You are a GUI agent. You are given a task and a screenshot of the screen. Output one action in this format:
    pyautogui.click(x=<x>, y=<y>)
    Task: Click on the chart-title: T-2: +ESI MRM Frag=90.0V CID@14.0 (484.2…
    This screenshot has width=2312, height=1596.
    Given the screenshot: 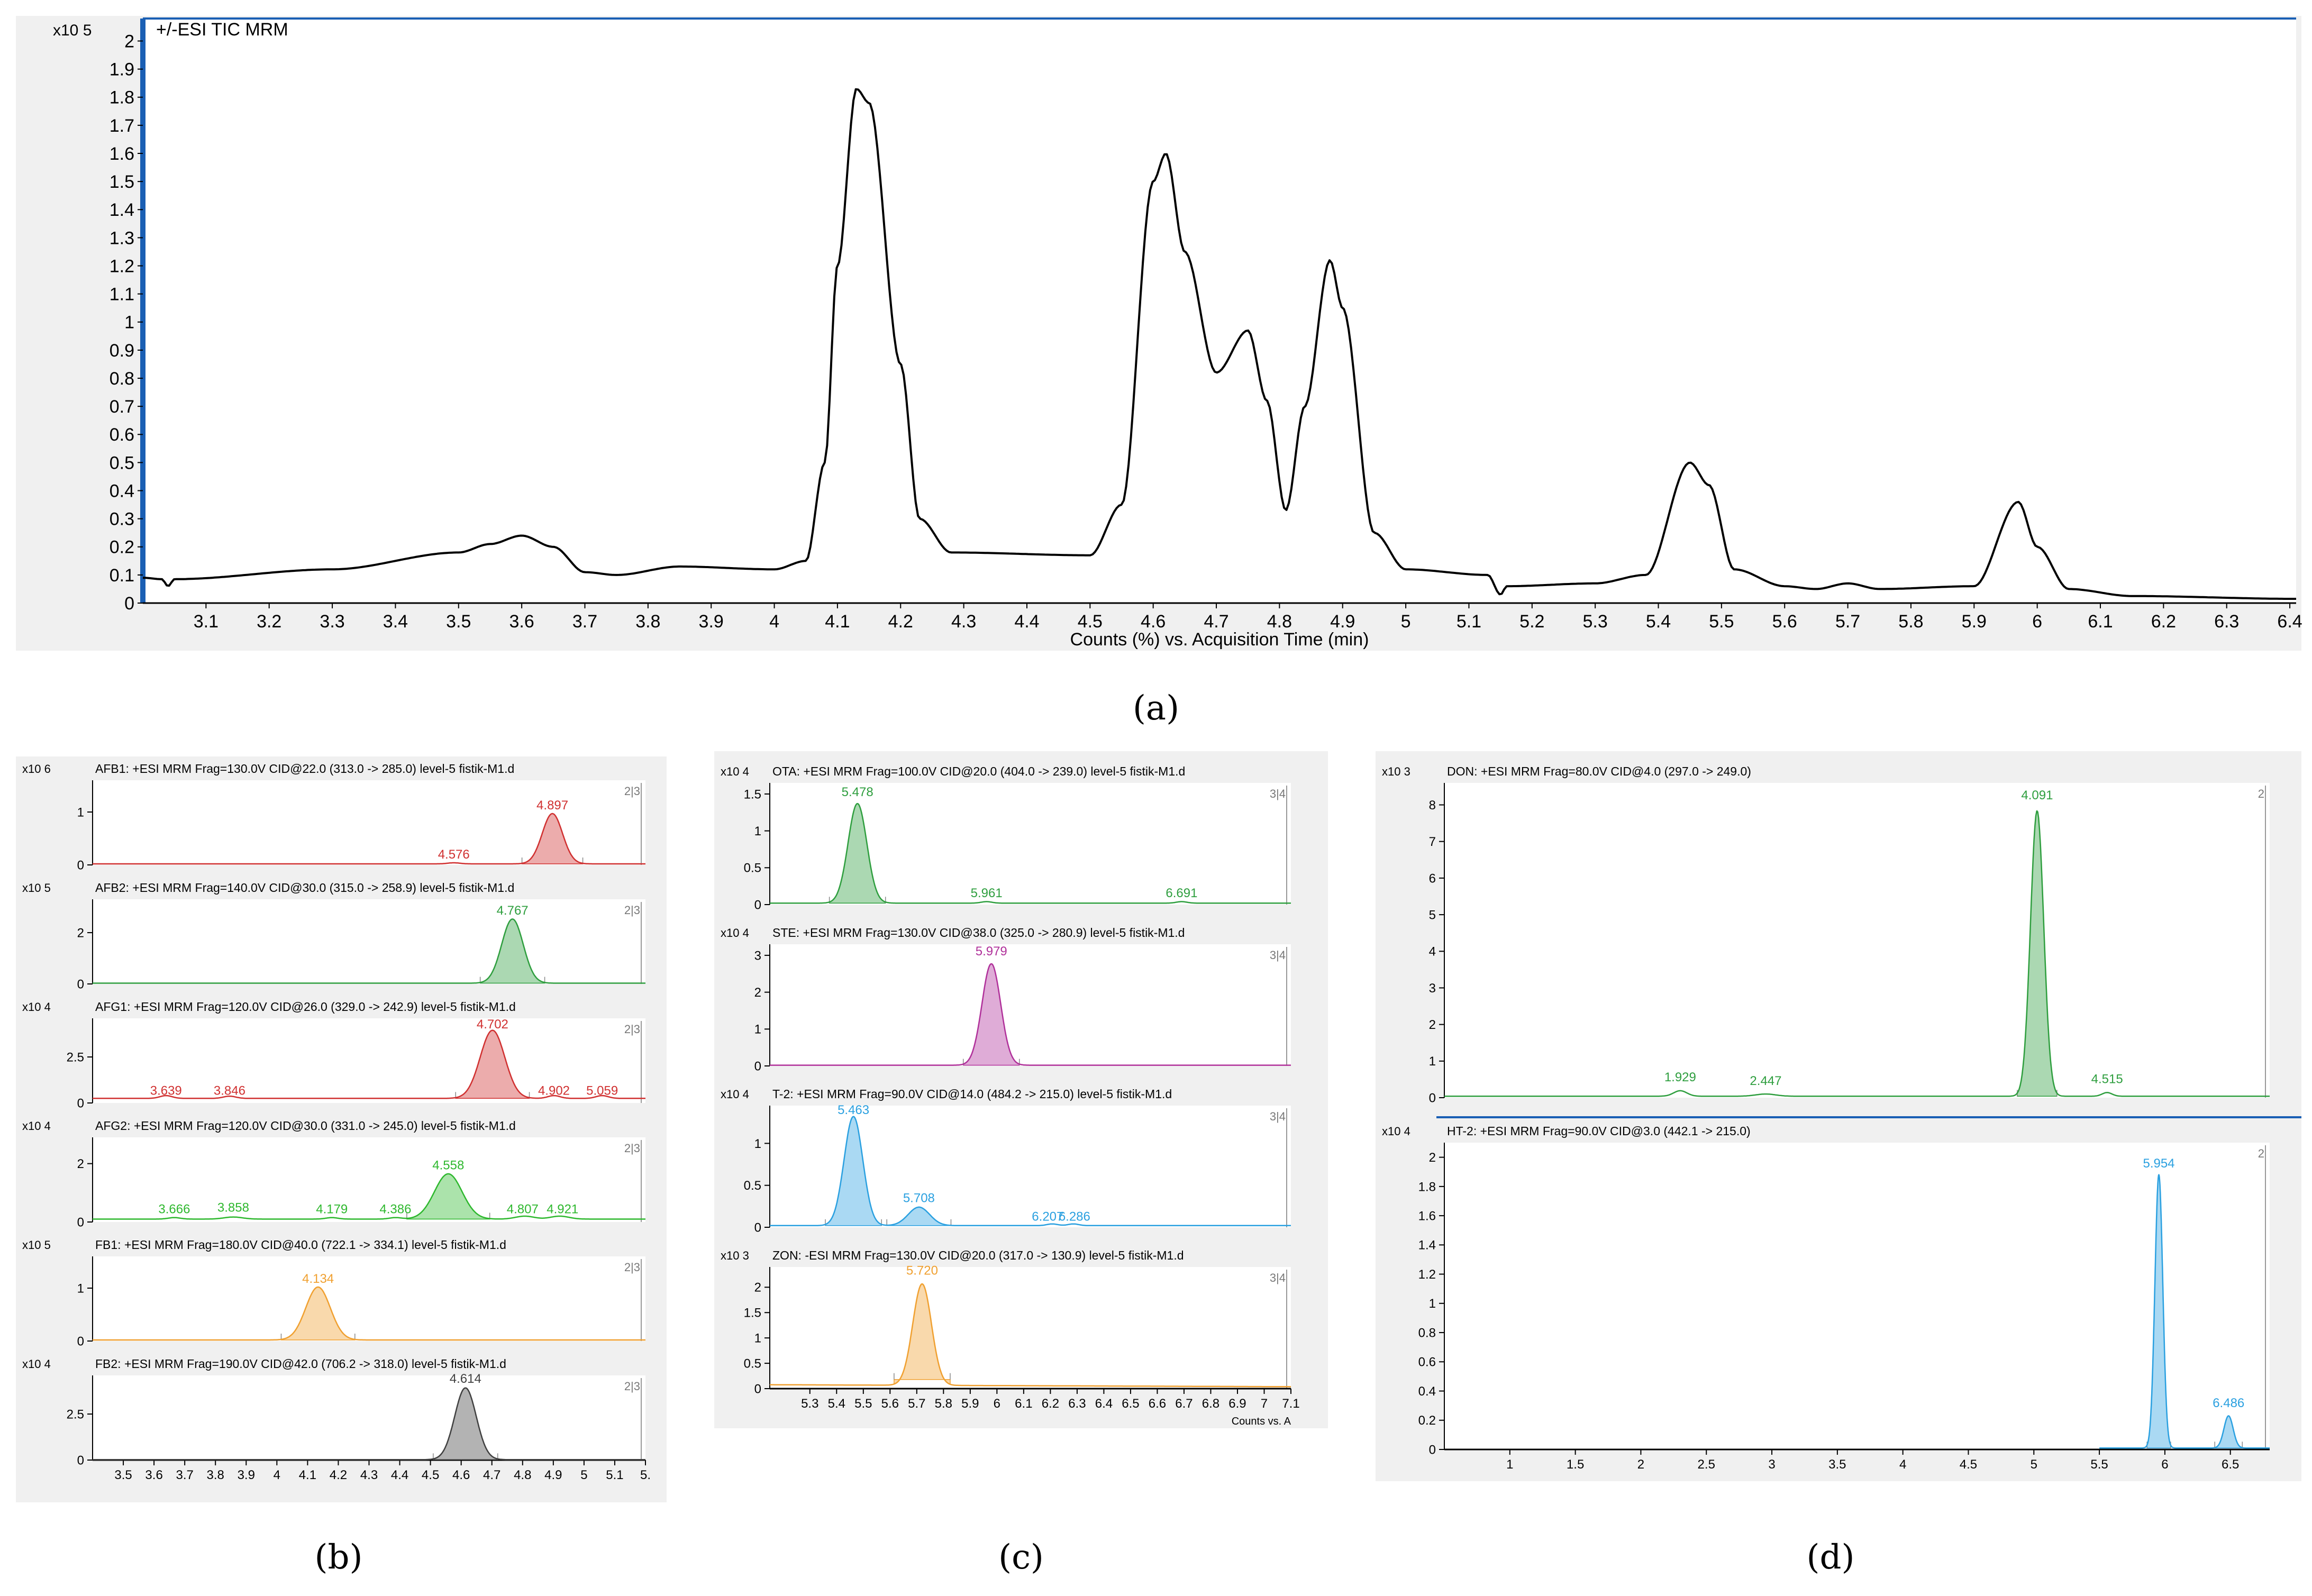 What is the action you would take?
    pyautogui.click(x=972, y=1094)
    